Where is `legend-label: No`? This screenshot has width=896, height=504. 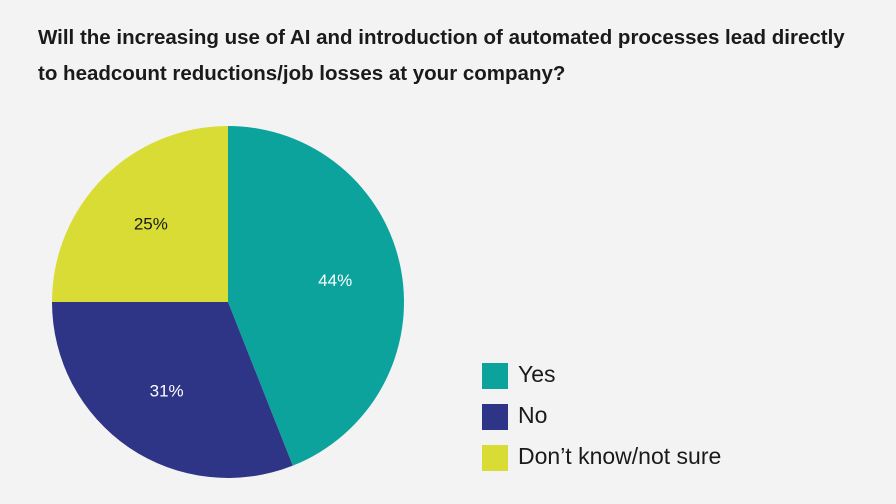
legend-label: No is located at coordinates (532, 415).